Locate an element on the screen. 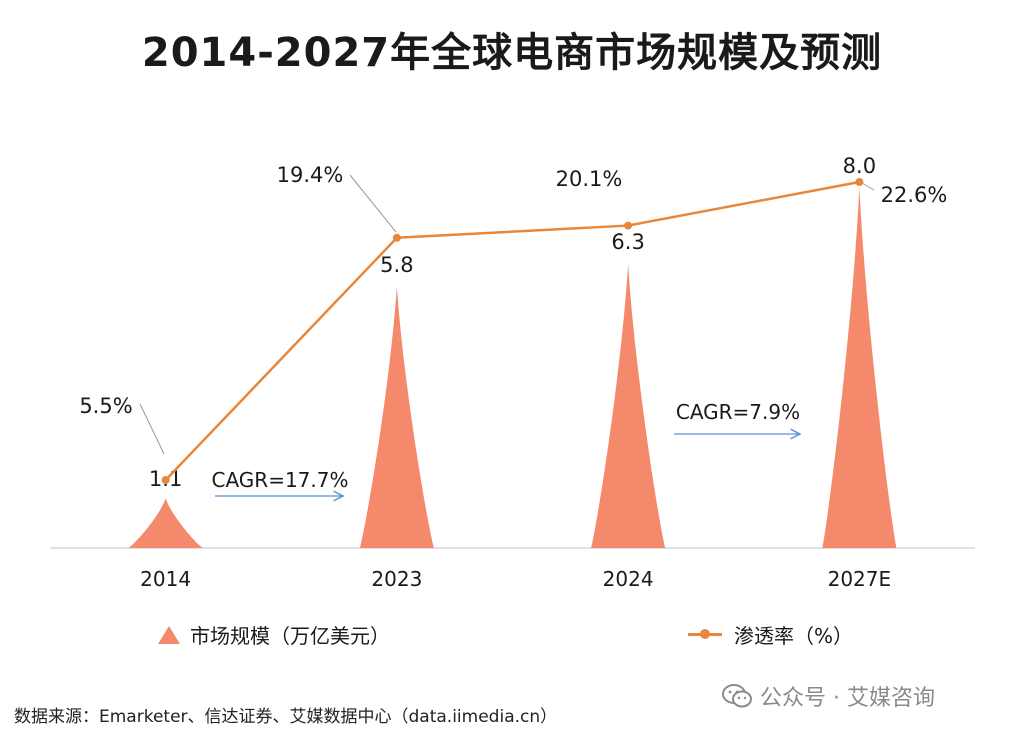 The image size is (1024, 737). cagr-label: CAGR=17.7% is located at coordinates (280, 480).